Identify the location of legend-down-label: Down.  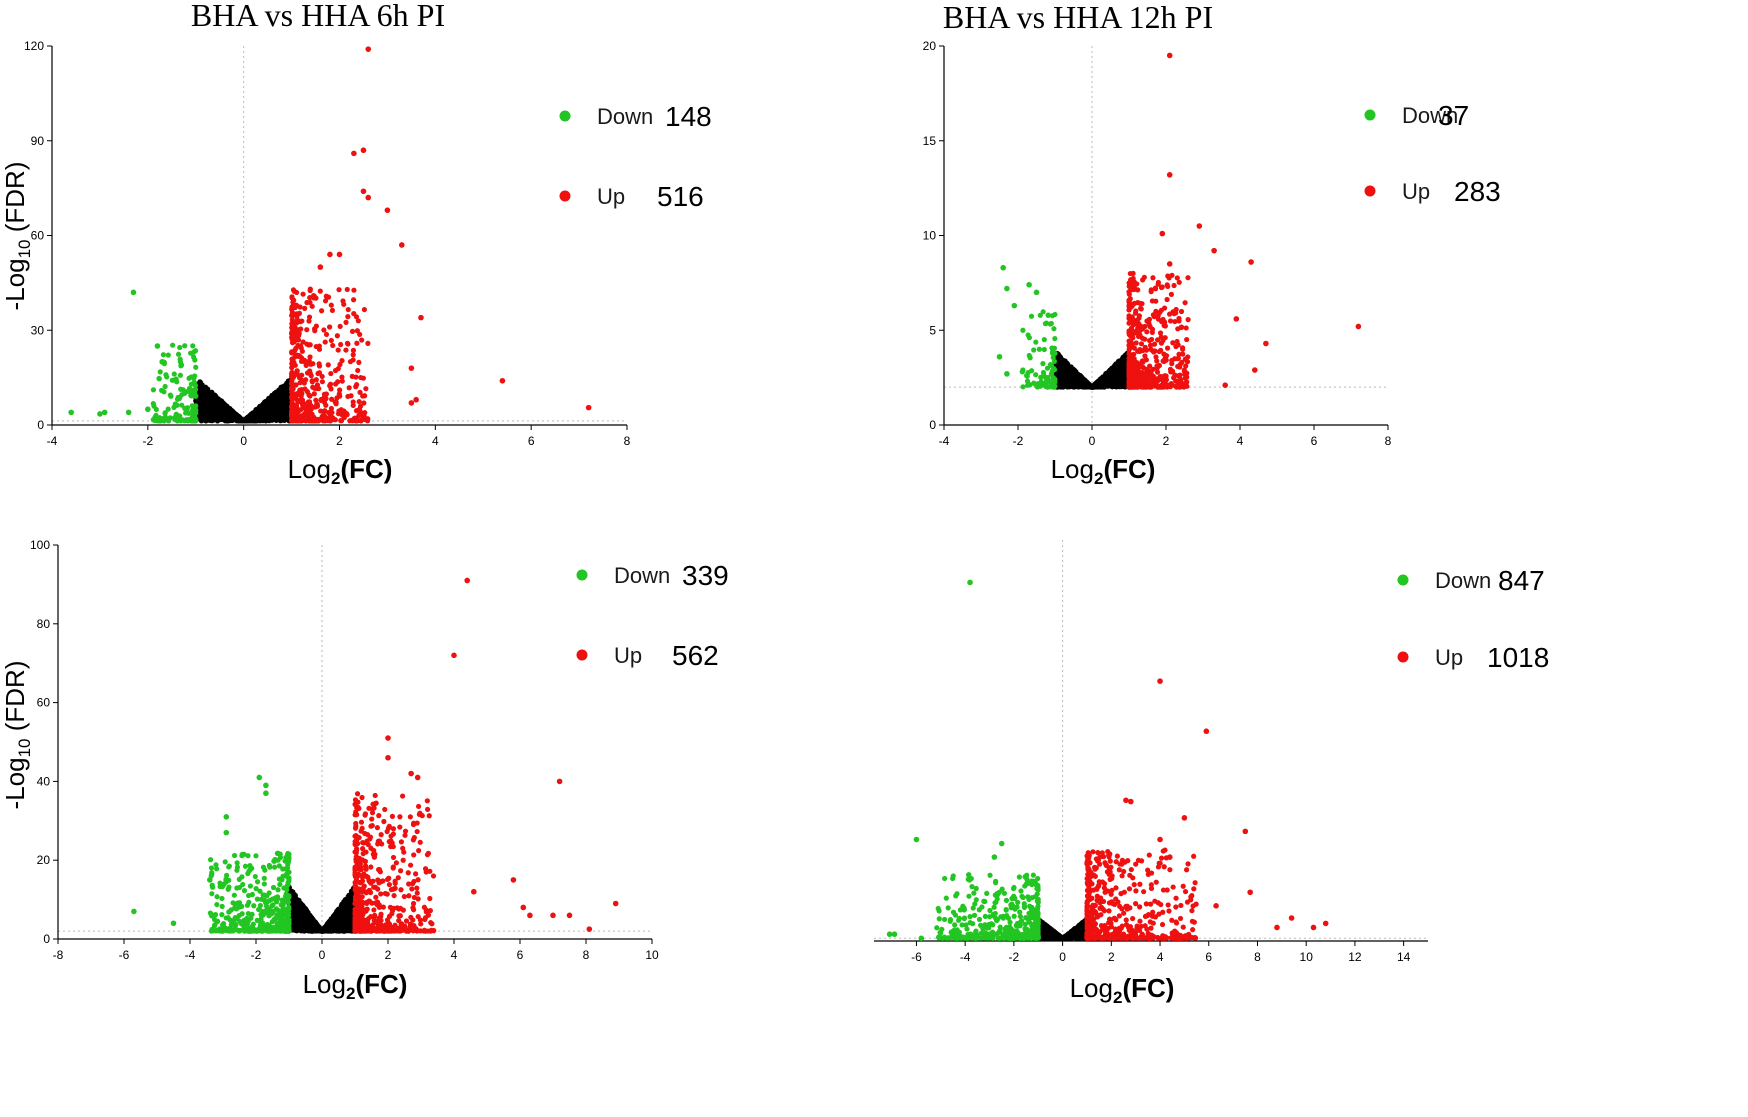
(625, 116).